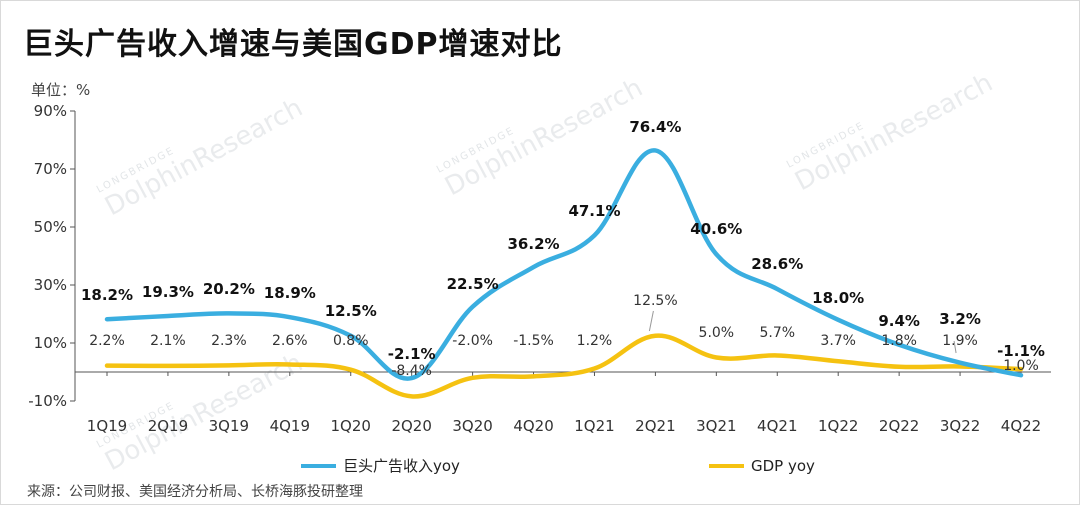  What do you see at coordinates (168, 341) in the screenshot?
I see `gdp-data-label: 2.1%` at bounding box center [168, 341].